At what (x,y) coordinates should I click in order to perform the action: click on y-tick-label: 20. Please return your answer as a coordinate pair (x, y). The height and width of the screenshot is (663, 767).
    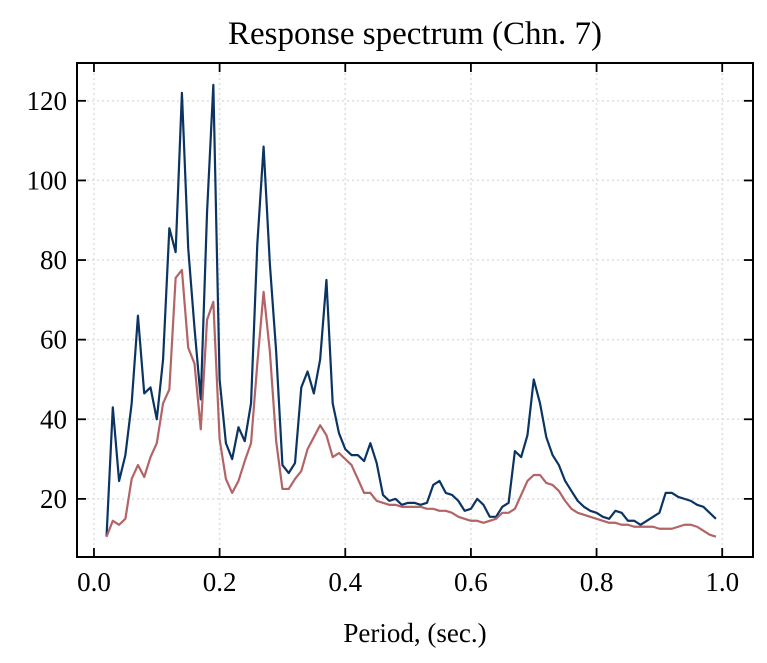
    Looking at the image, I should click on (53, 499).